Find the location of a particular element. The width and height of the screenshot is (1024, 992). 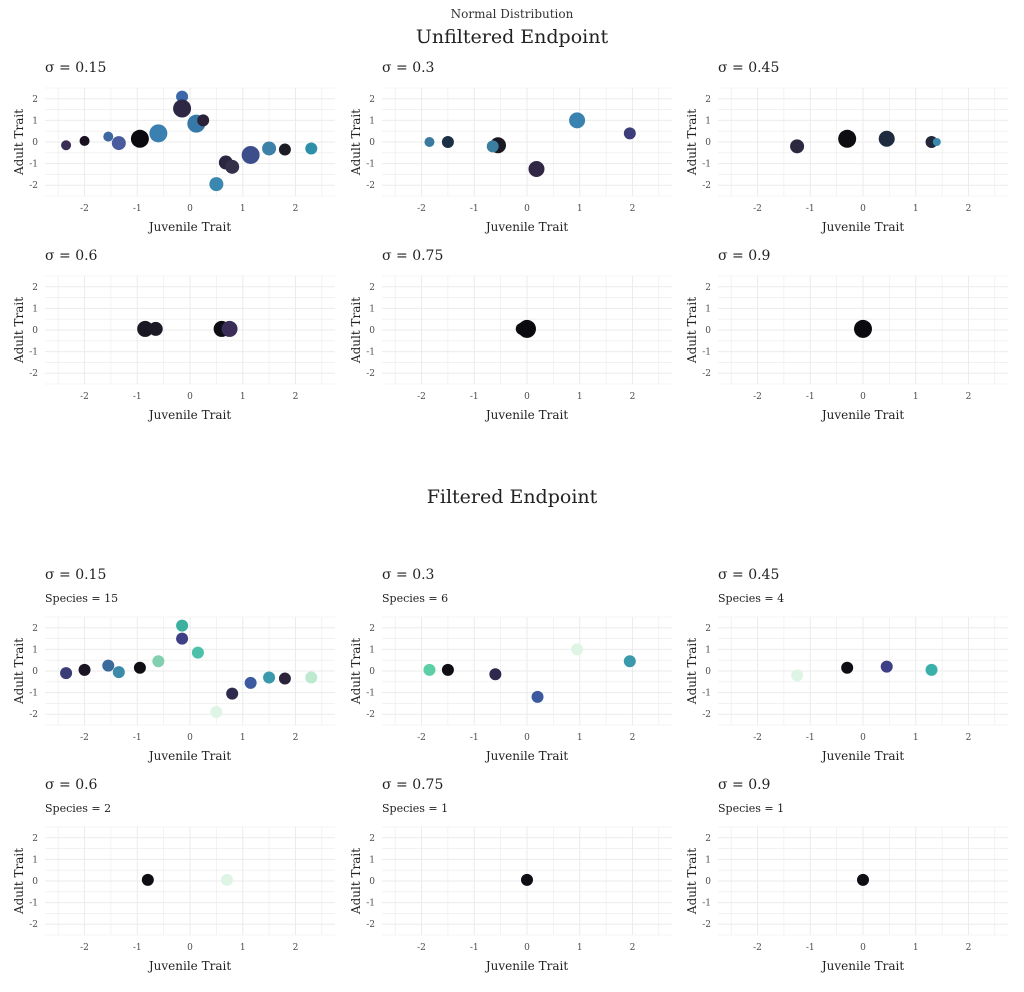

panel-subtitle: Species = 15 is located at coordinates (81, 598).